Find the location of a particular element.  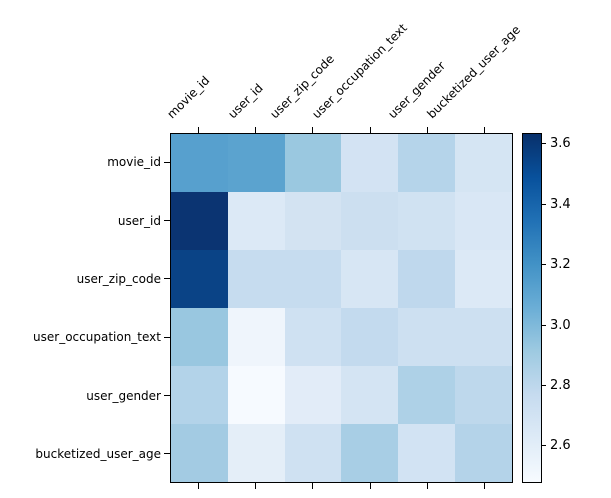

heatmap-cell-user_occupation_text-x-user_zip_code is located at coordinates (313, 337).